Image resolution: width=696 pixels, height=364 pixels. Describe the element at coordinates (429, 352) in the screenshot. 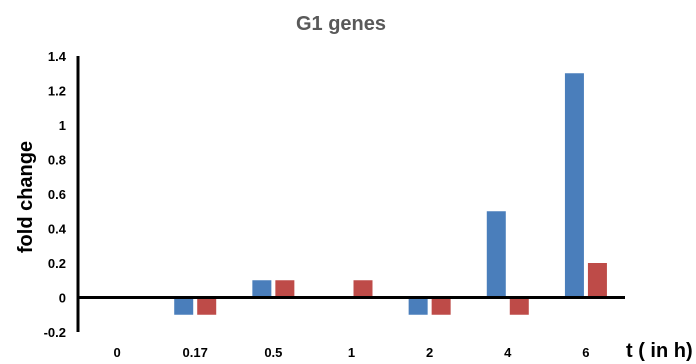

I see `x-tick-label: 2` at that location.